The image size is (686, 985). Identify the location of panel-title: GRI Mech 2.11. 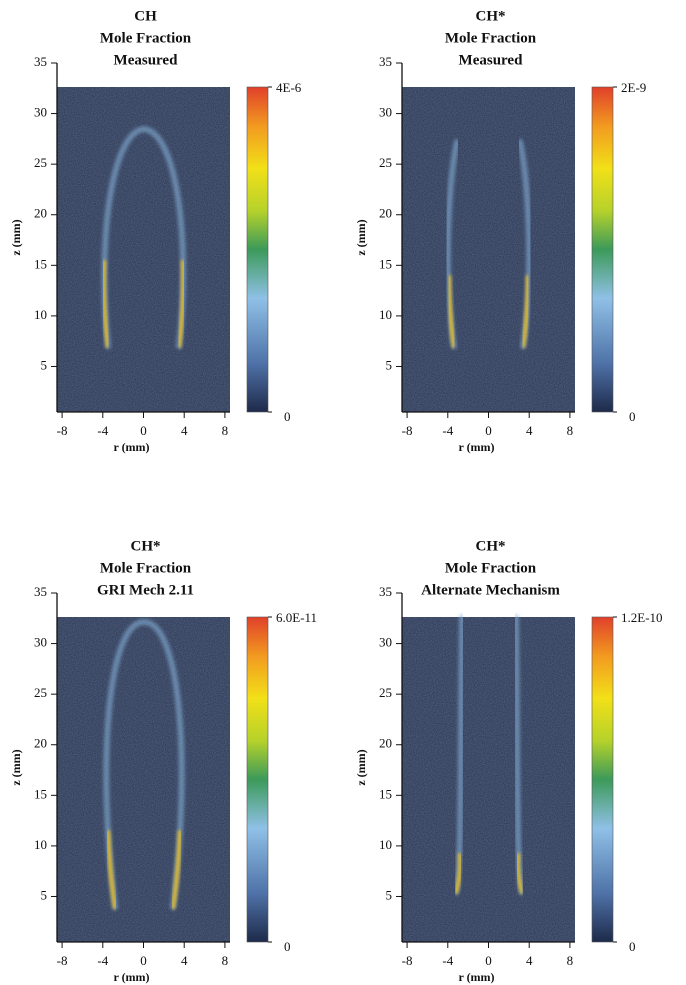
(145, 590).